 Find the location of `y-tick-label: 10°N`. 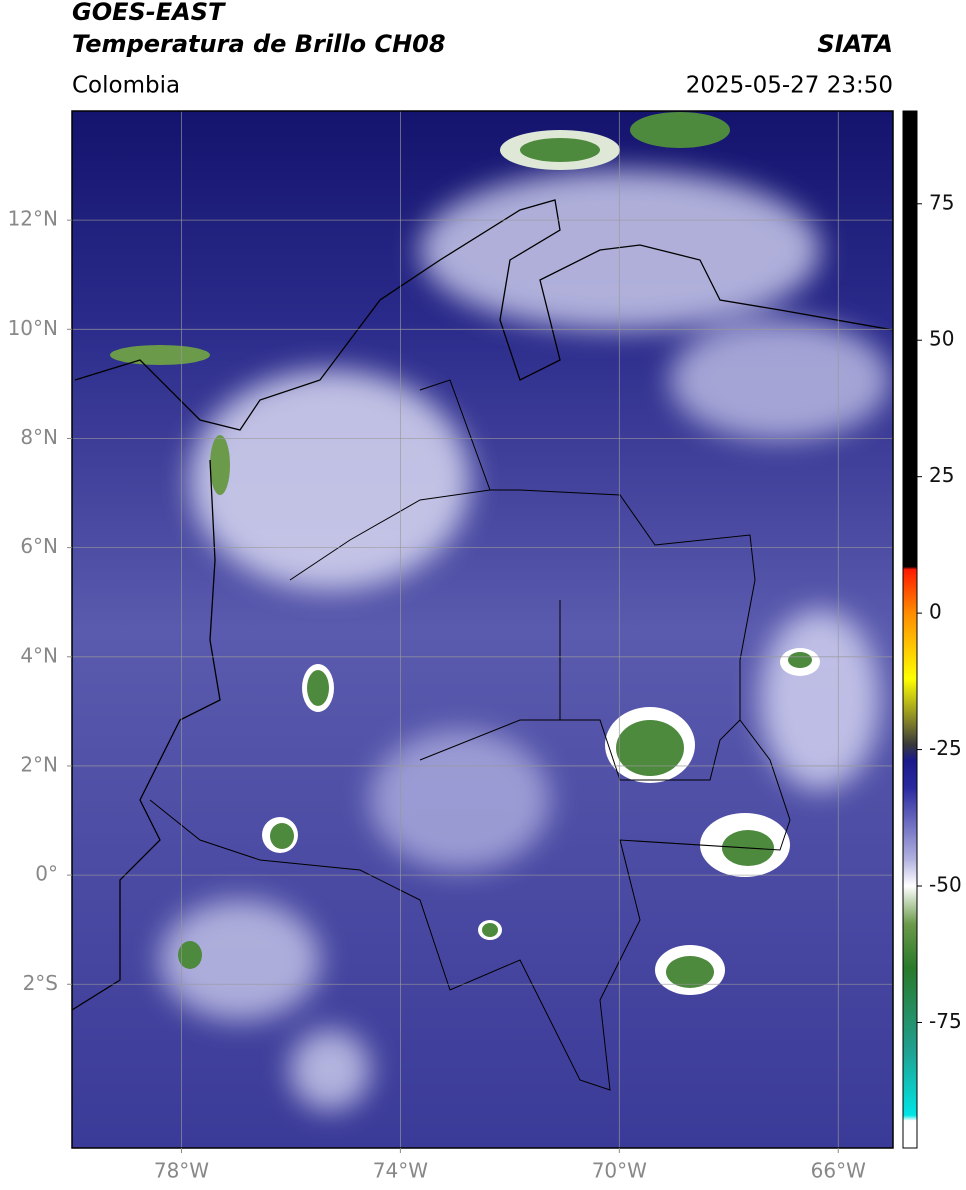

y-tick-label: 10°N is located at coordinates (33, 328).